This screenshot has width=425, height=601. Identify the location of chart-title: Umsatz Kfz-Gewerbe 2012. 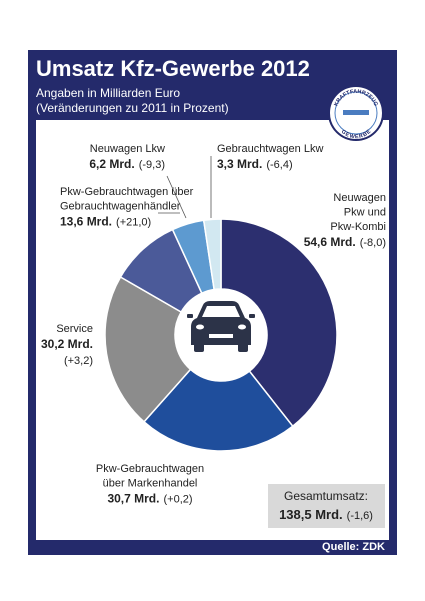
(173, 68).